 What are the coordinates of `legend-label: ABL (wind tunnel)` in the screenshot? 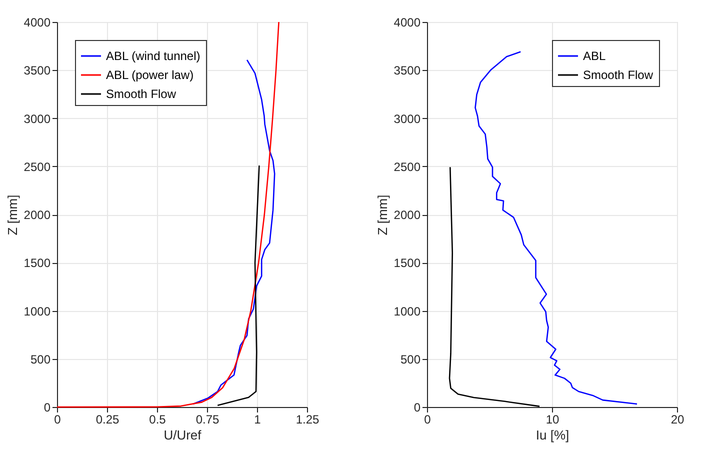 It's located at (153, 56).